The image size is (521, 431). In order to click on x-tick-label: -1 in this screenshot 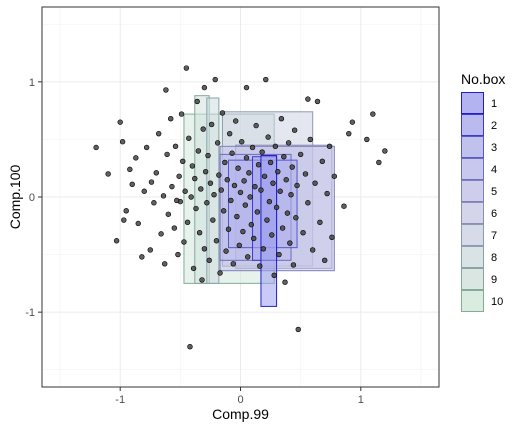, I will do `click(120, 400)`.